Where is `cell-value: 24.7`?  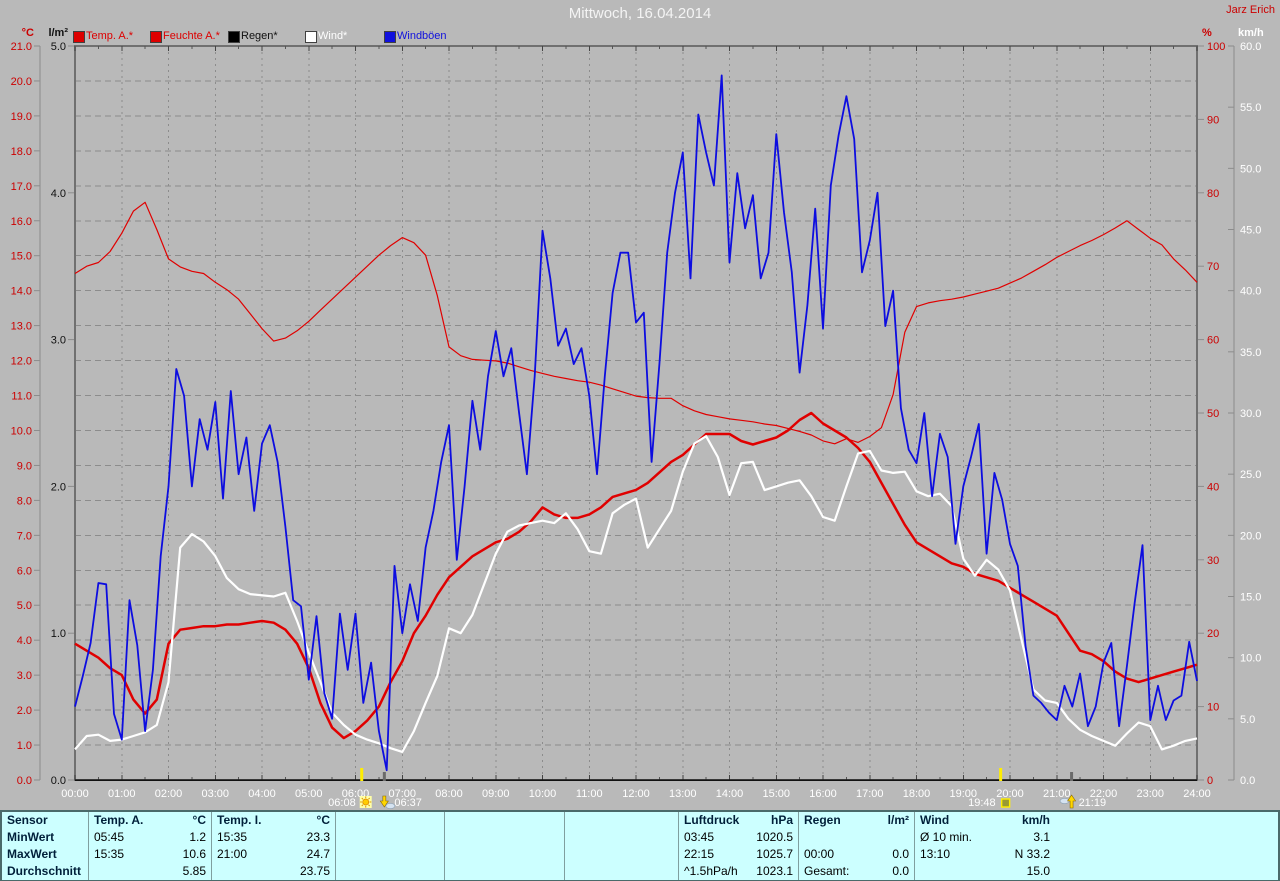 cell-value: 24.7 is located at coordinates (318, 854).